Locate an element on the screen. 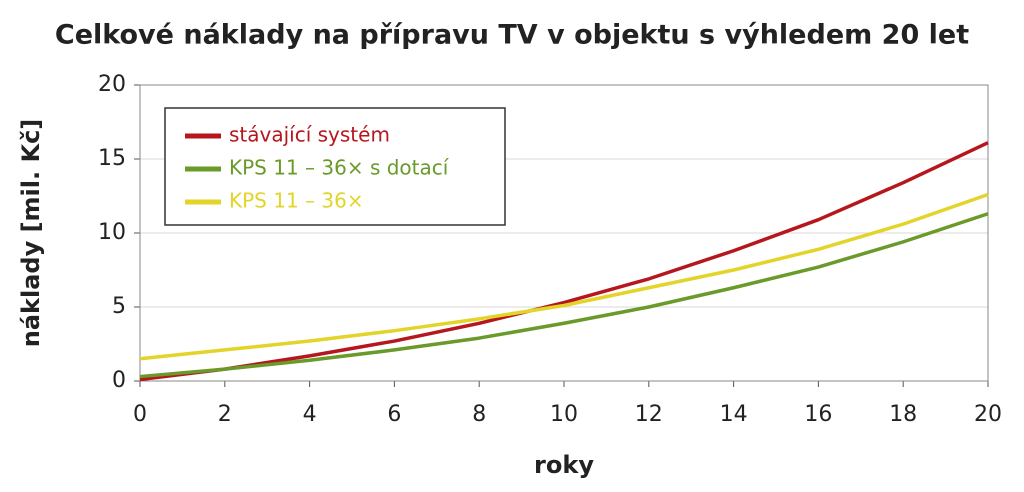 The height and width of the screenshot is (492, 1024). legend-label: KPS 11 – 36× is located at coordinates (296, 201).